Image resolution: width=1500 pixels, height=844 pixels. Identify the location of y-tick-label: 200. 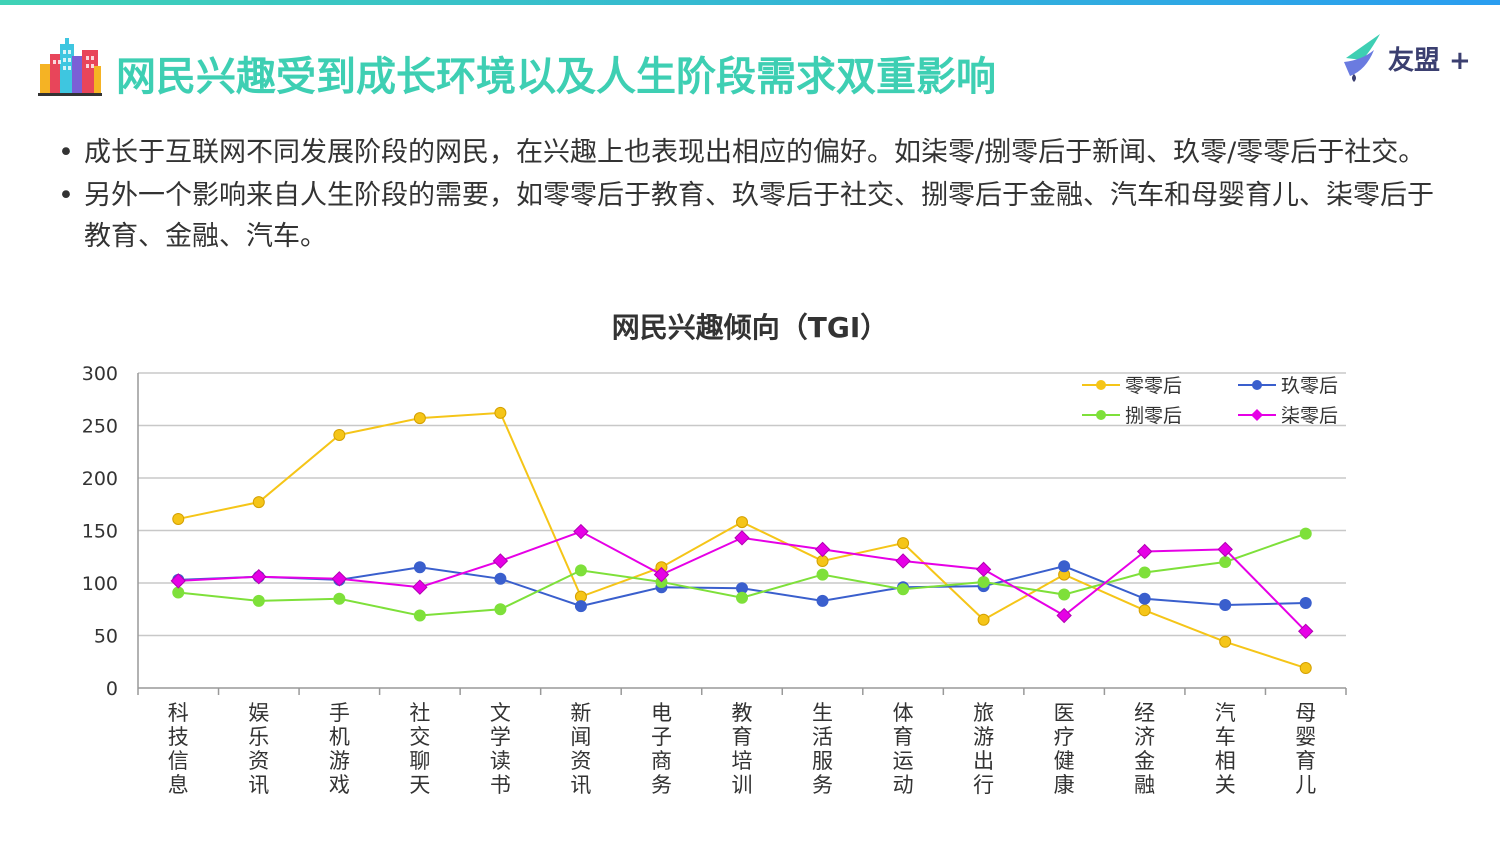
(100, 479).